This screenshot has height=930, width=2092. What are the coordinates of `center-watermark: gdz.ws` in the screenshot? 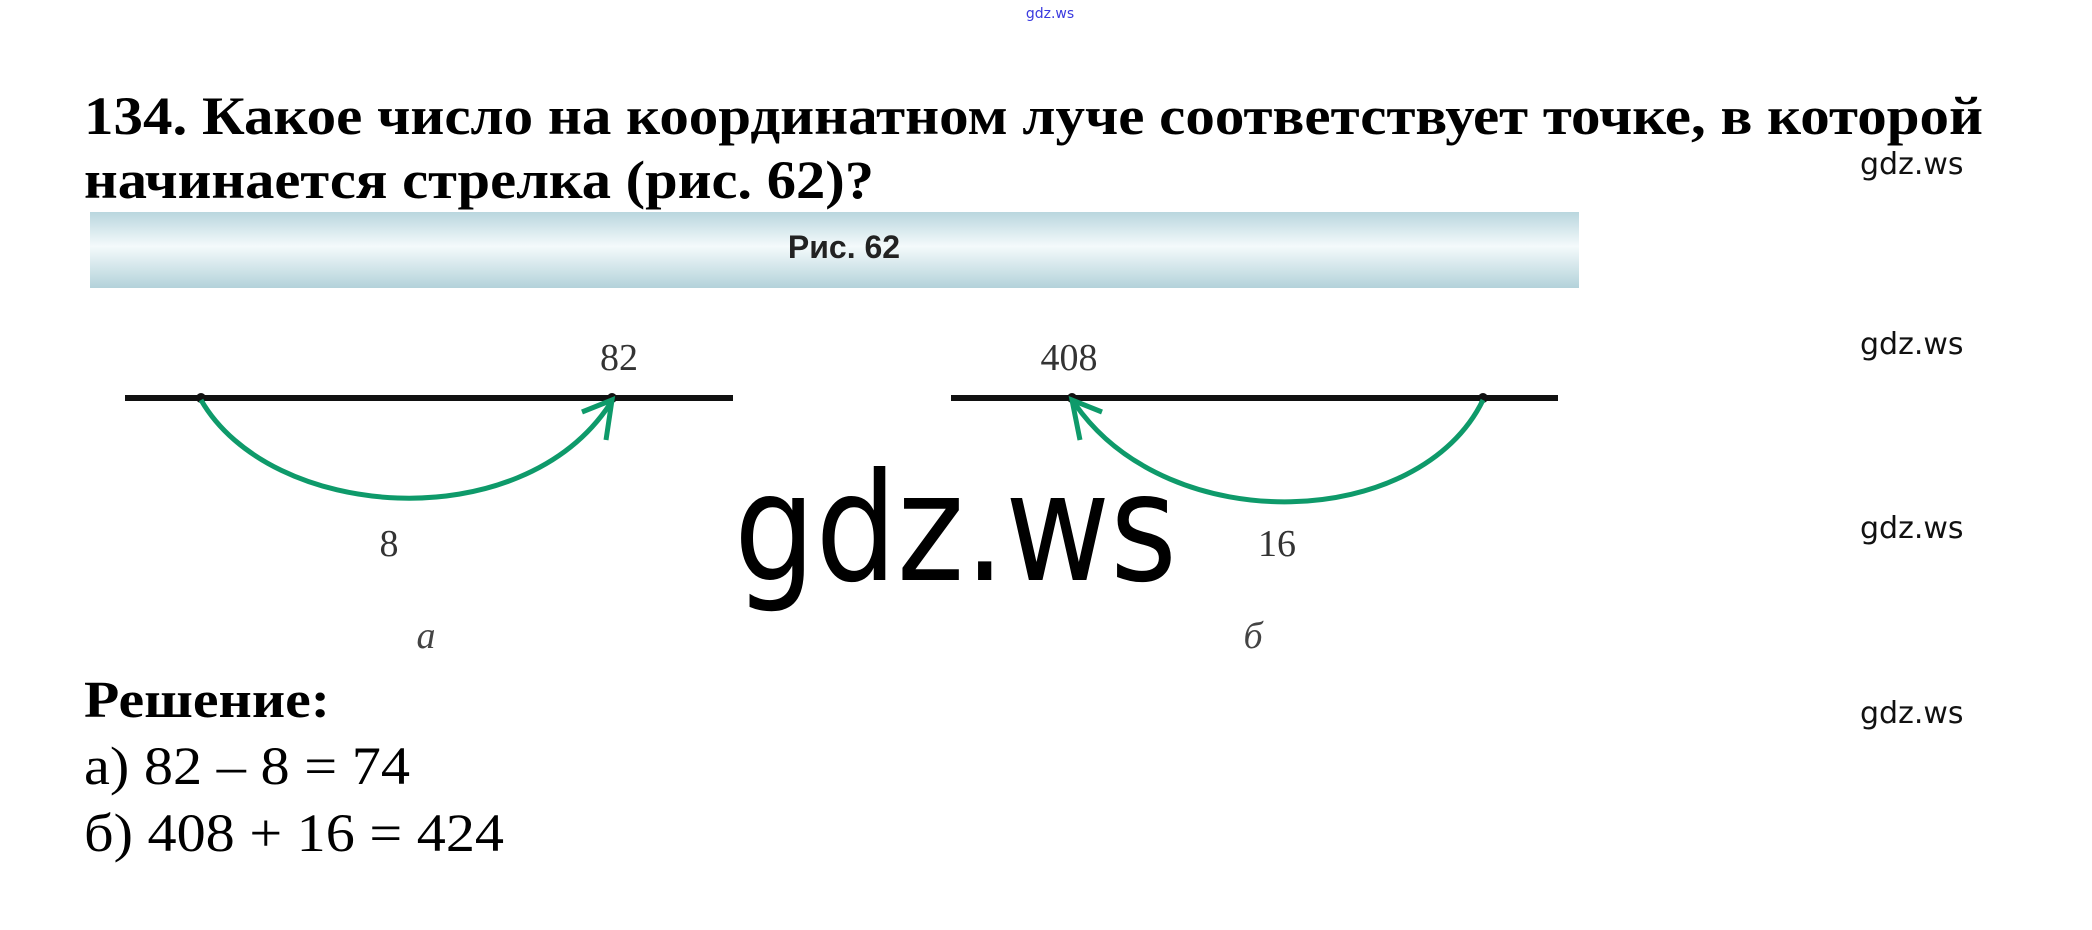 It's located at (955, 529).